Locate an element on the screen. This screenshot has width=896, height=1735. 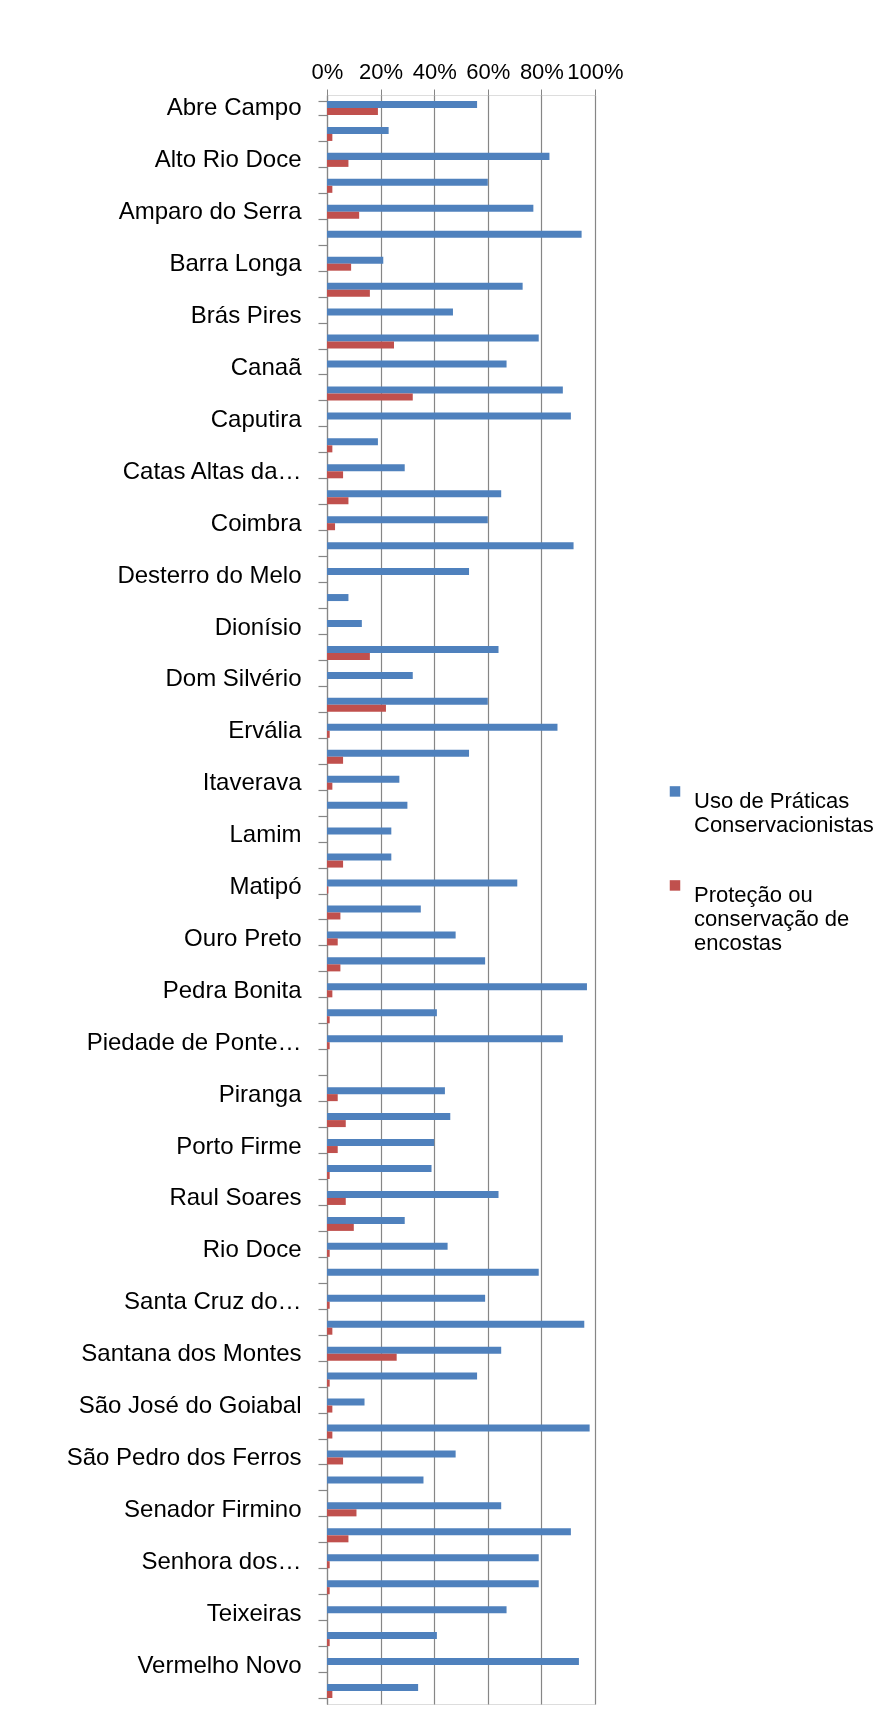
x-tick-label: 40% is located at coordinates (434, 71).